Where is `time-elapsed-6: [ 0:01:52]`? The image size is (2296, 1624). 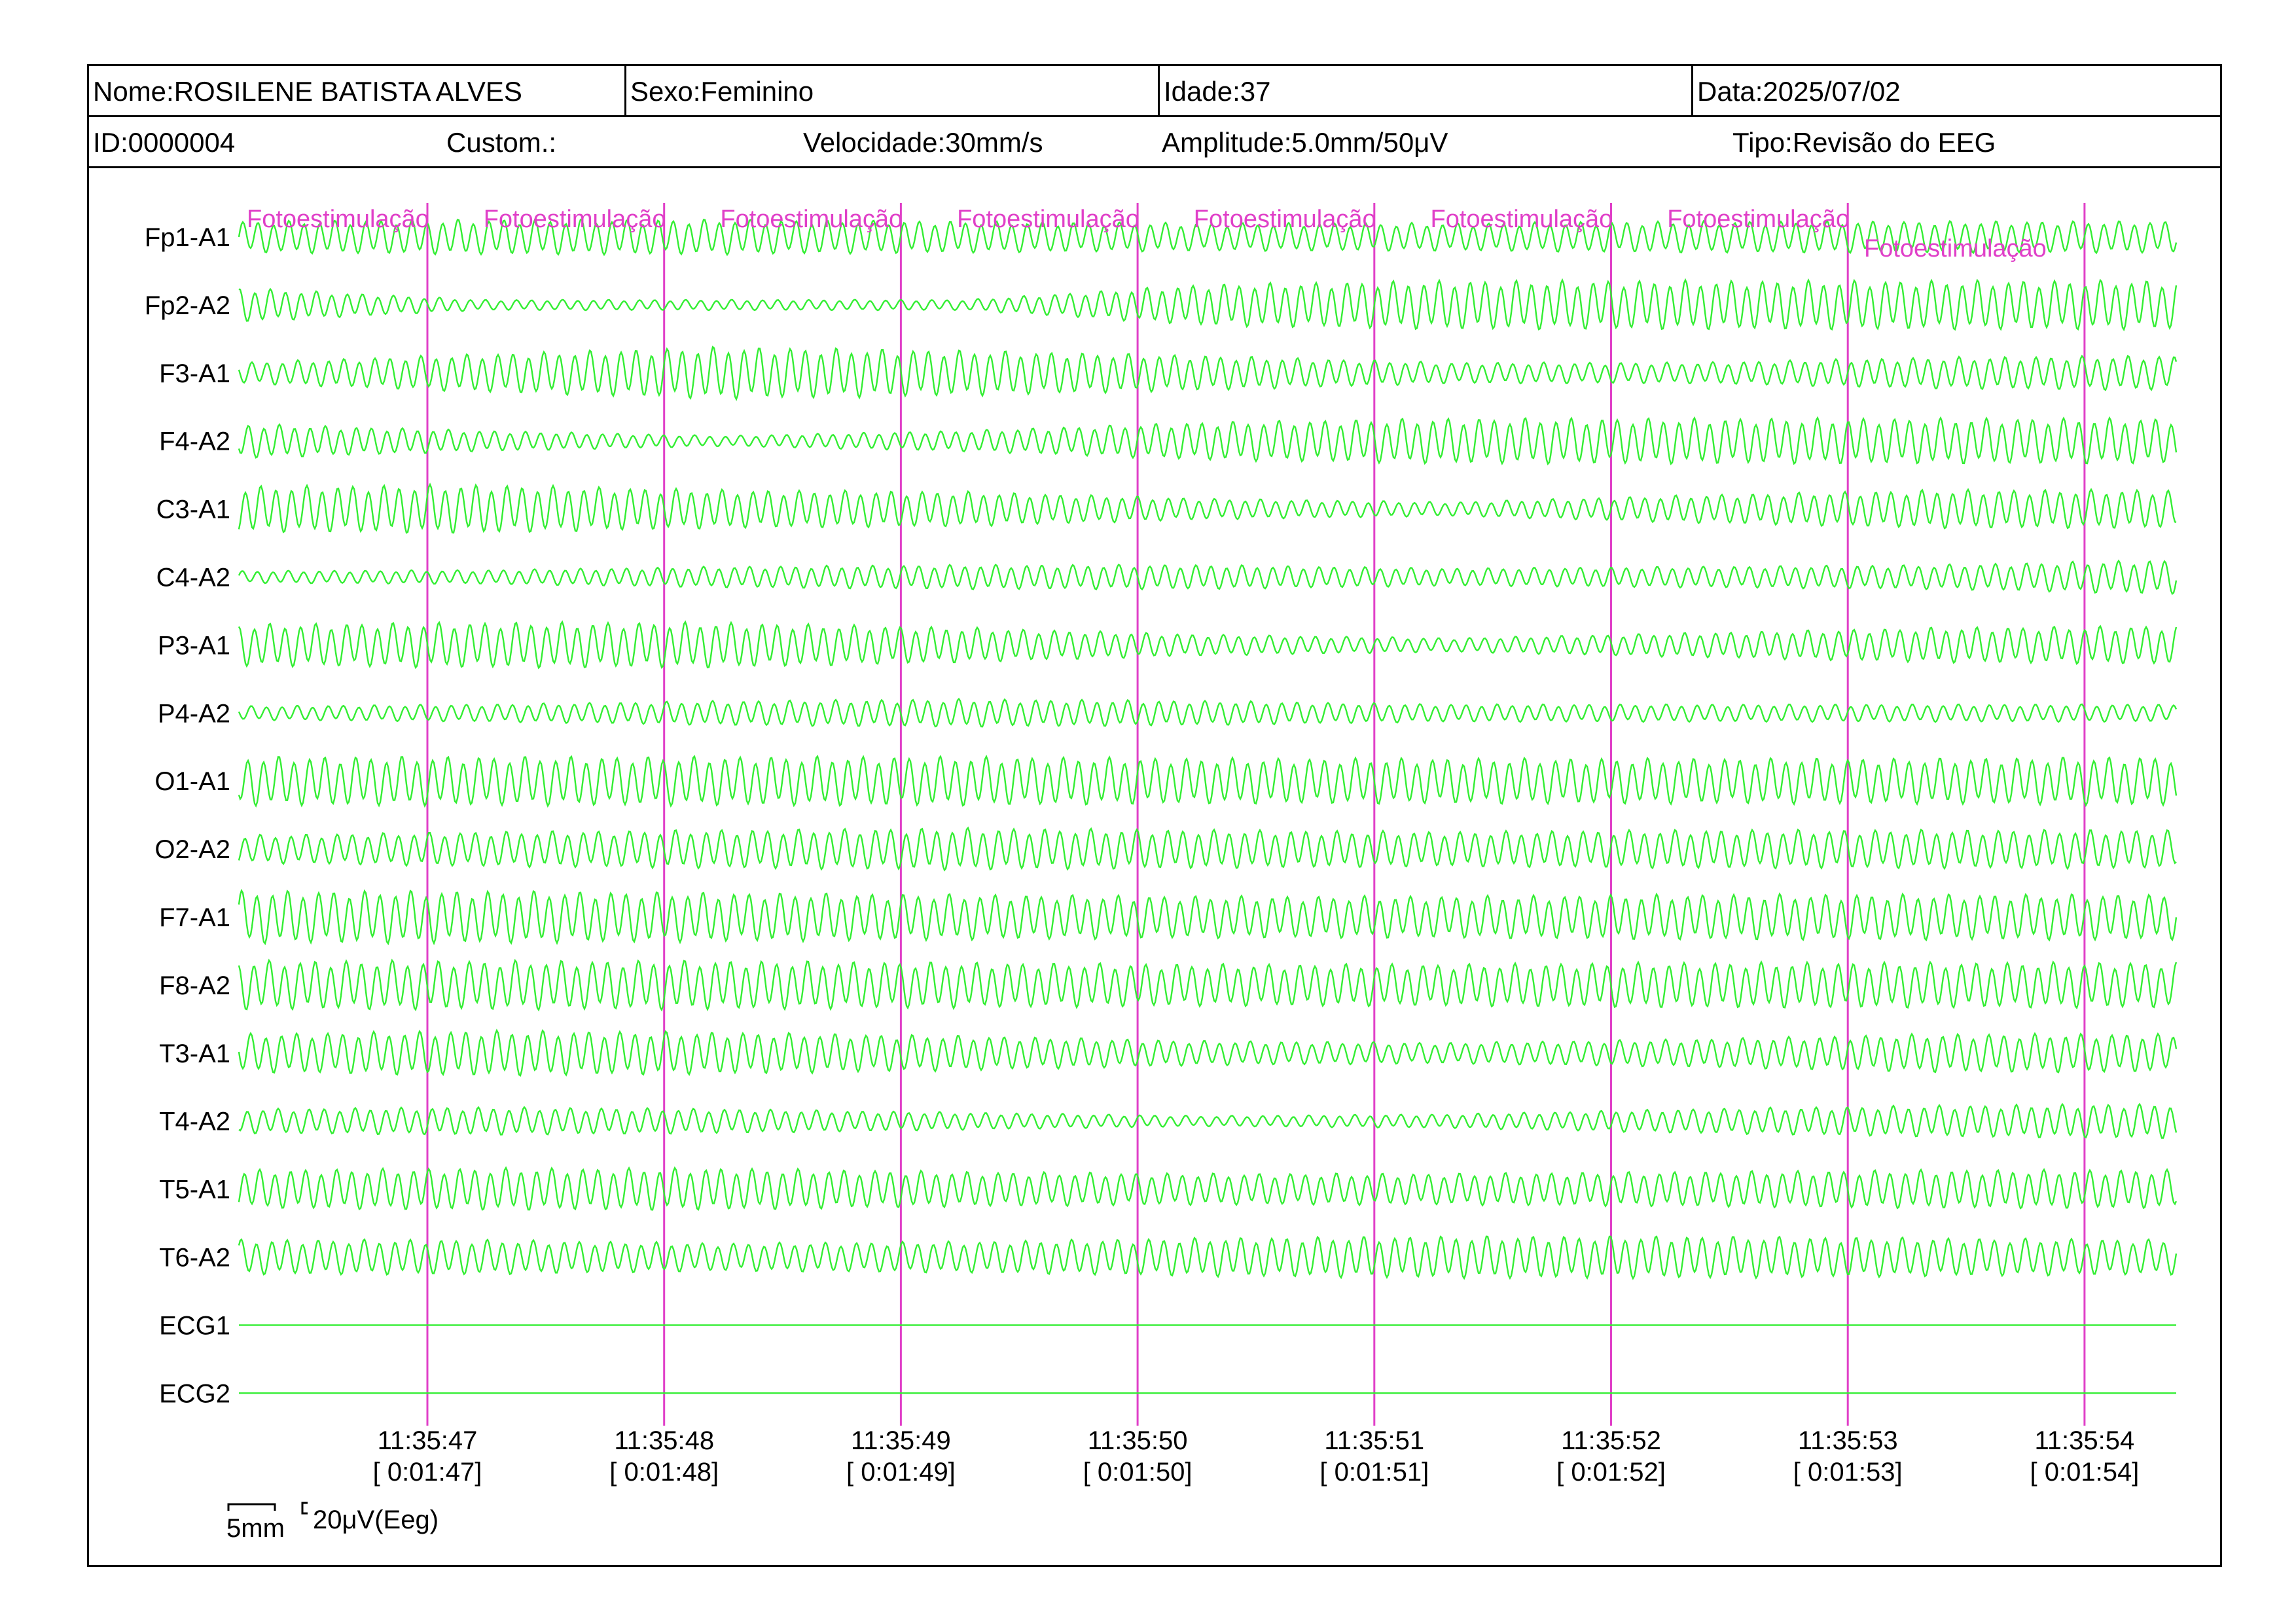
time-elapsed-6: [ 0:01:52] is located at coordinates (1611, 1472).